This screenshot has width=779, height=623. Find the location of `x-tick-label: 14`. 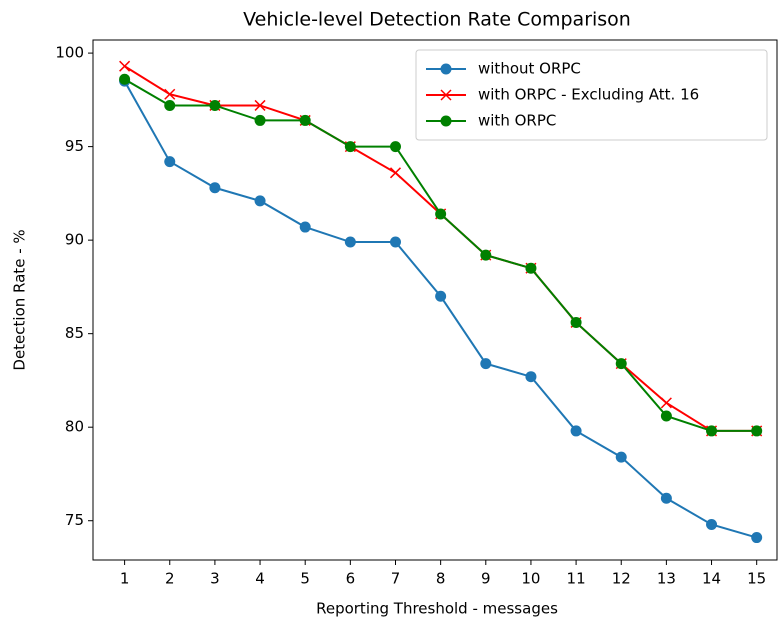

x-tick-label: 14 is located at coordinates (711, 579).